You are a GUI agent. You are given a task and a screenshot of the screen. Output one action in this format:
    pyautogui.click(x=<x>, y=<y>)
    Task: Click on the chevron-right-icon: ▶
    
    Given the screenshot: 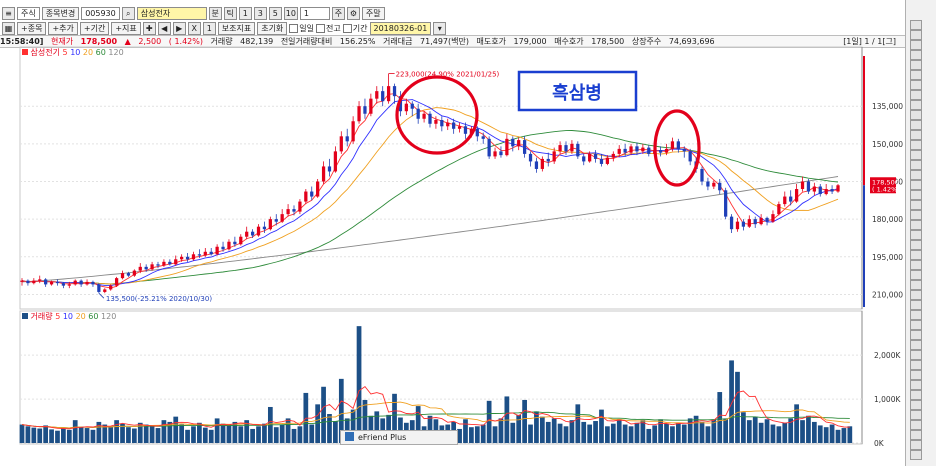 What is the action you would take?
    pyautogui.click(x=179, y=28)
    